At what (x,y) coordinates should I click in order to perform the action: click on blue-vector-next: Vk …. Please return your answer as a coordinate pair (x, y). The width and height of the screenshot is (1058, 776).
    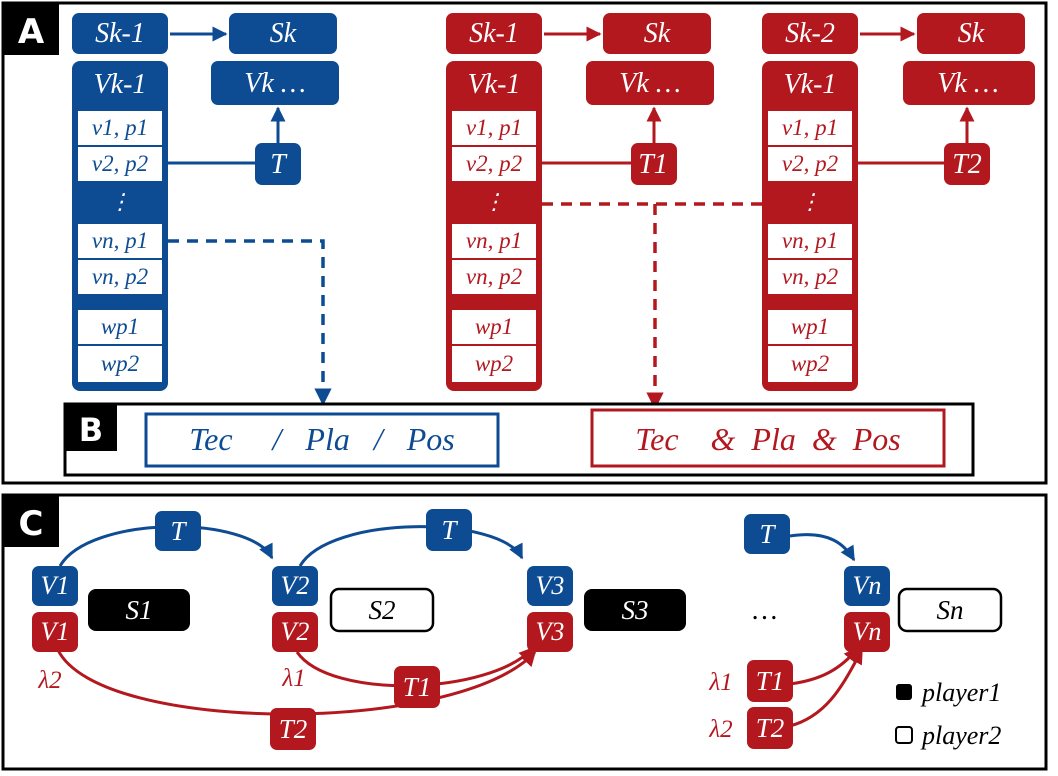
    Looking at the image, I should click on (274, 83).